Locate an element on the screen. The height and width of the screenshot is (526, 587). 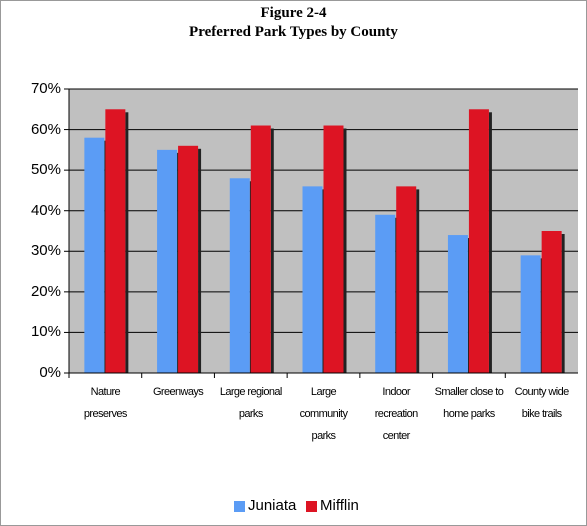
legend-label: Mifflin is located at coordinates (339, 505).